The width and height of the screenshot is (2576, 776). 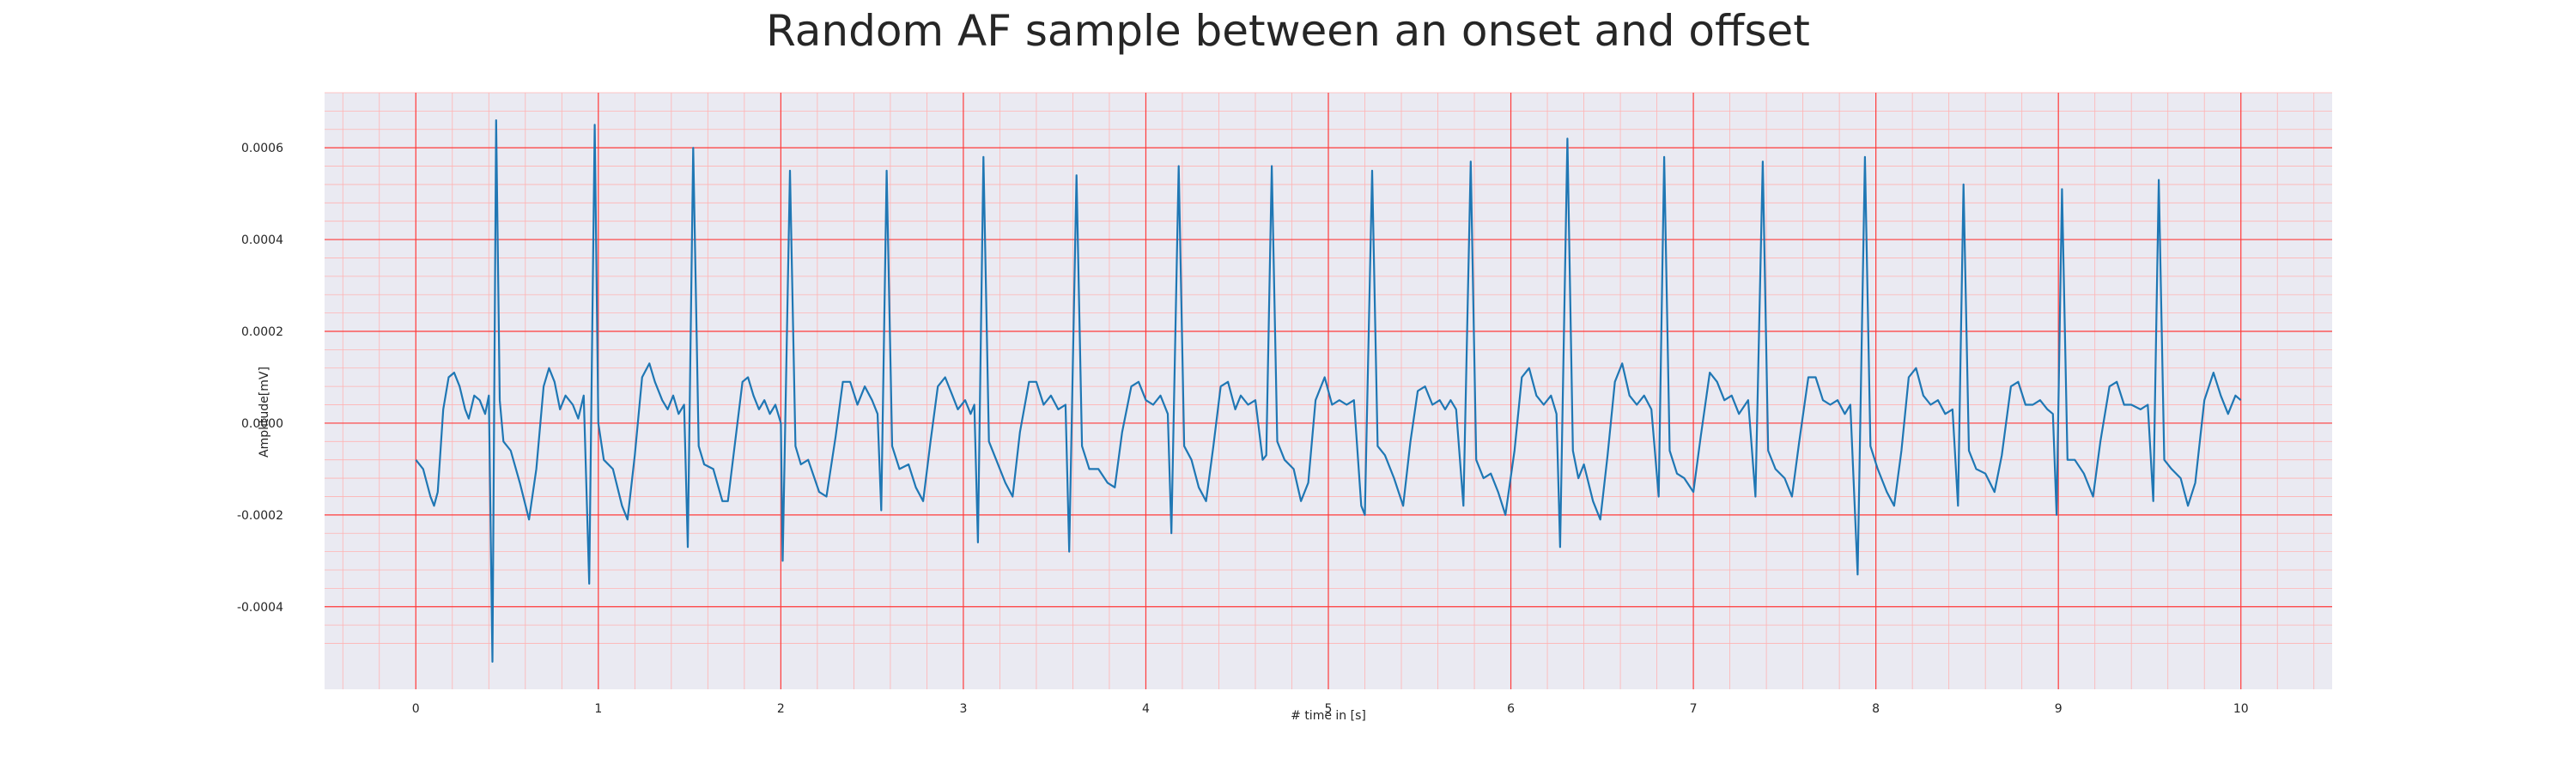 What do you see at coordinates (2059, 709) in the screenshot?
I see `x-tick-label: 9` at bounding box center [2059, 709].